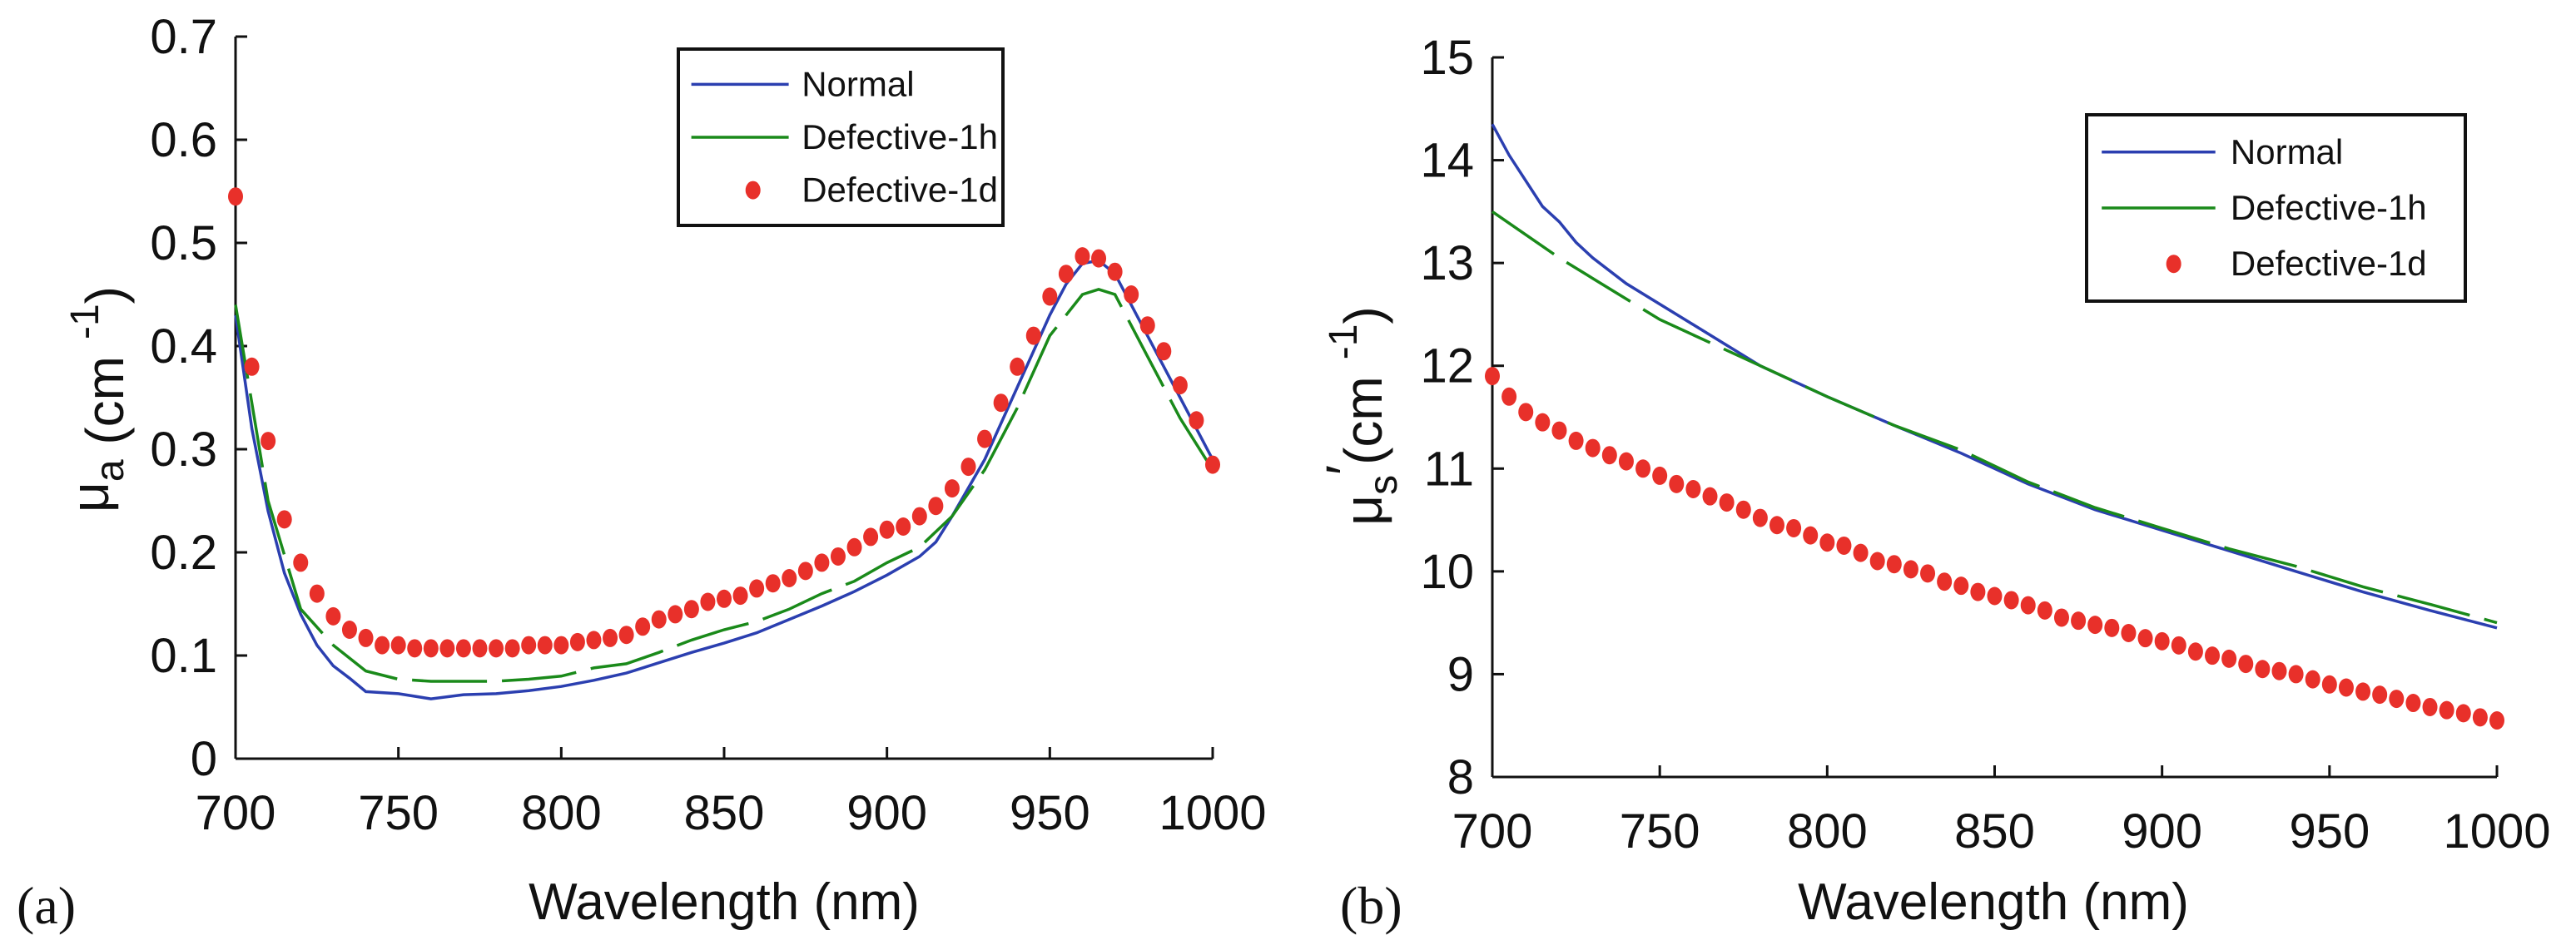 This screenshot has height=950, width=2576. Describe the element at coordinates (858, 84) in the screenshot. I see `legend-label: Normal` at that location.